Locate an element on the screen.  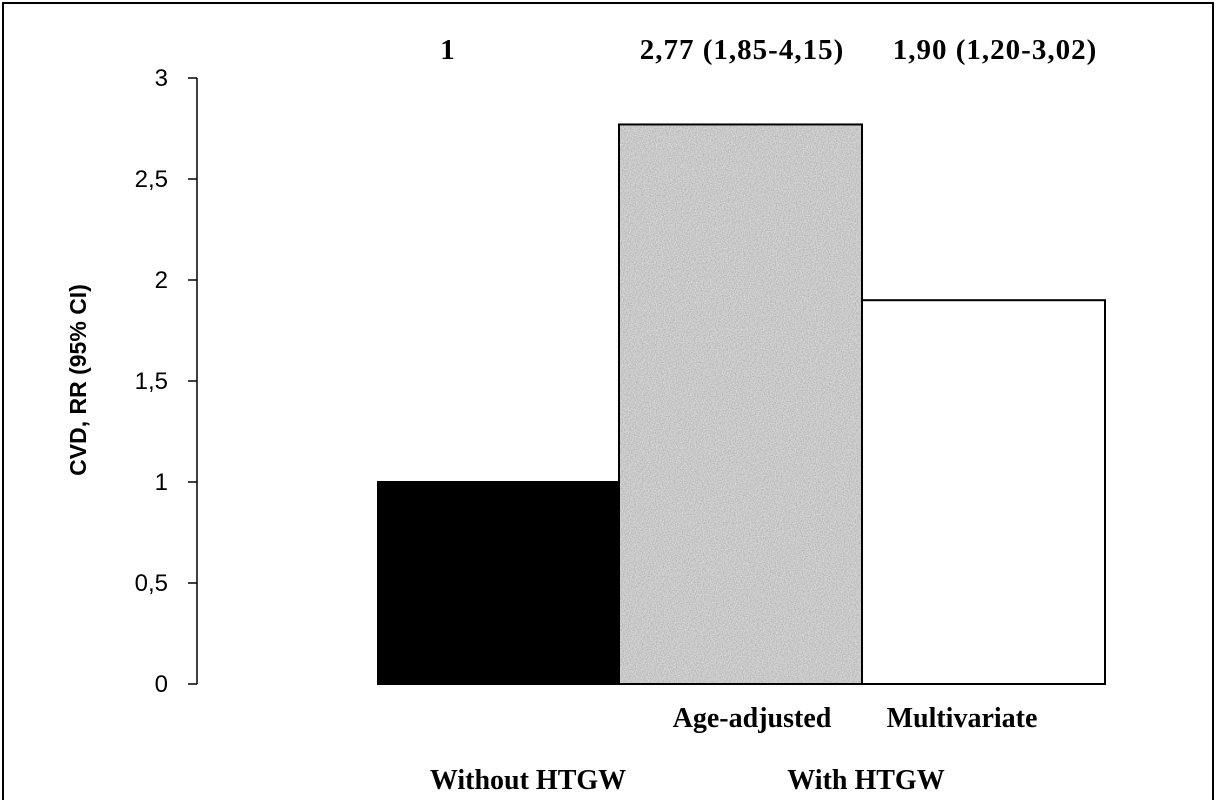
group-label: With HTGW is located at coordinates (865, 780).